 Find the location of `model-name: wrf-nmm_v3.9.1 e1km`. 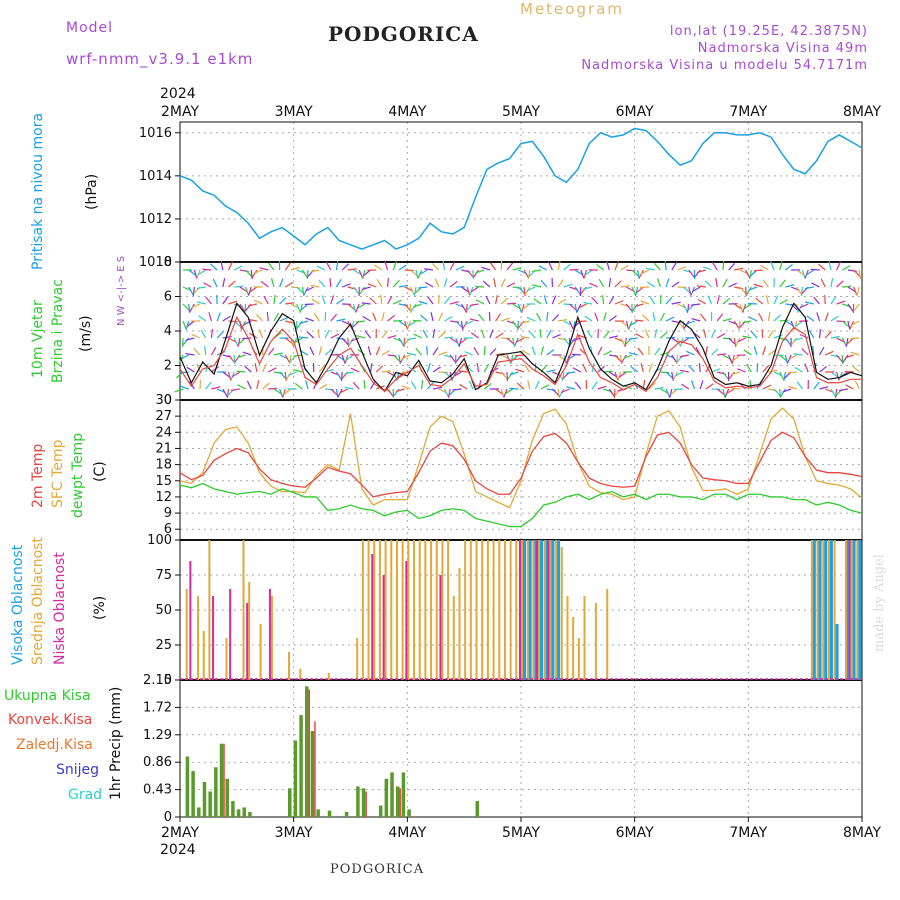

model-name: wrf-nmm_v3.9.1 e1km is located at coordinates (160, 59).